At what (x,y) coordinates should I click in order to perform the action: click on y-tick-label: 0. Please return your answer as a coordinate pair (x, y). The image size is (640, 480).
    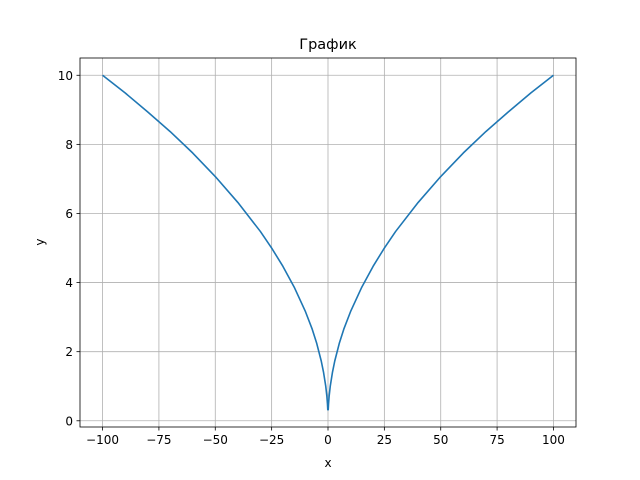
    Looking at the image, I should click on (69, 421).